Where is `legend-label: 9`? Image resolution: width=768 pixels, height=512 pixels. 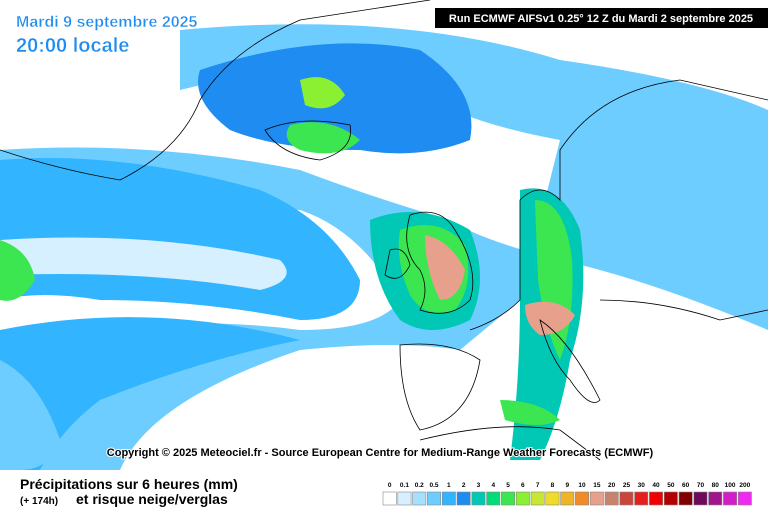
legend-label: 9 is located at coordinates (567, 485).